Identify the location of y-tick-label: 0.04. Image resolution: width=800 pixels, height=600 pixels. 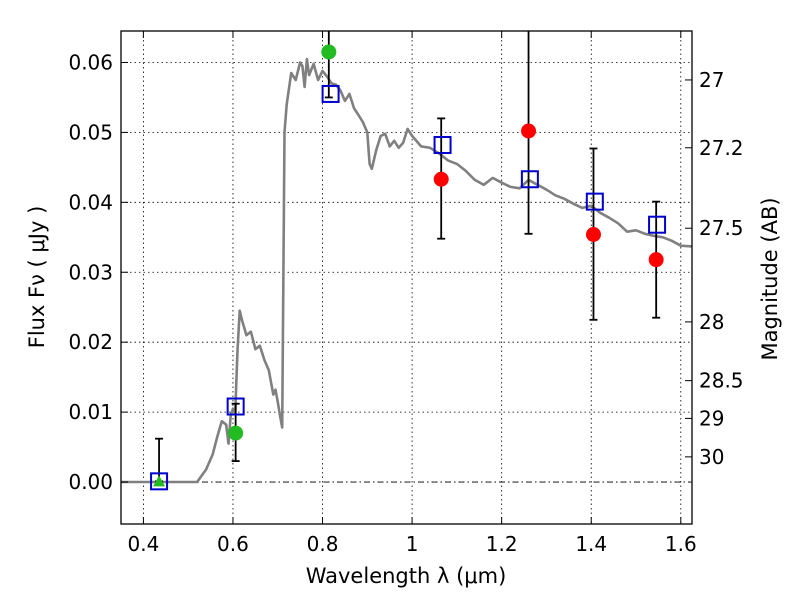
(90, 202).